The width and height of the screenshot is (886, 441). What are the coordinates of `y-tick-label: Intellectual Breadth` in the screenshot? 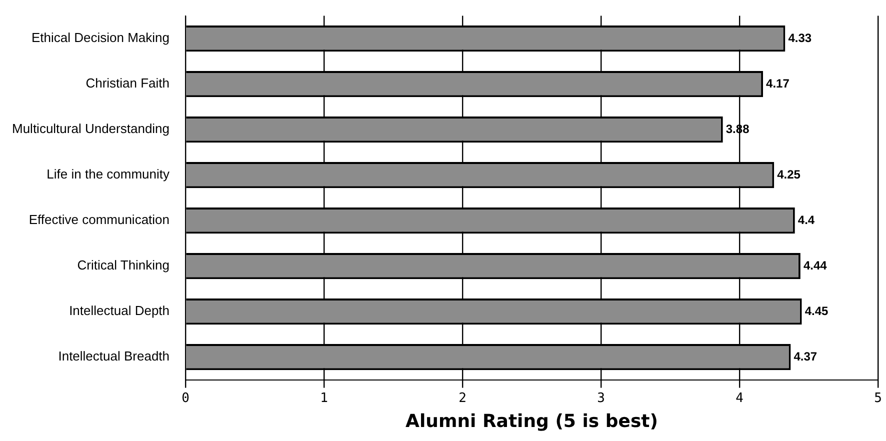 It's located at (114, 356).